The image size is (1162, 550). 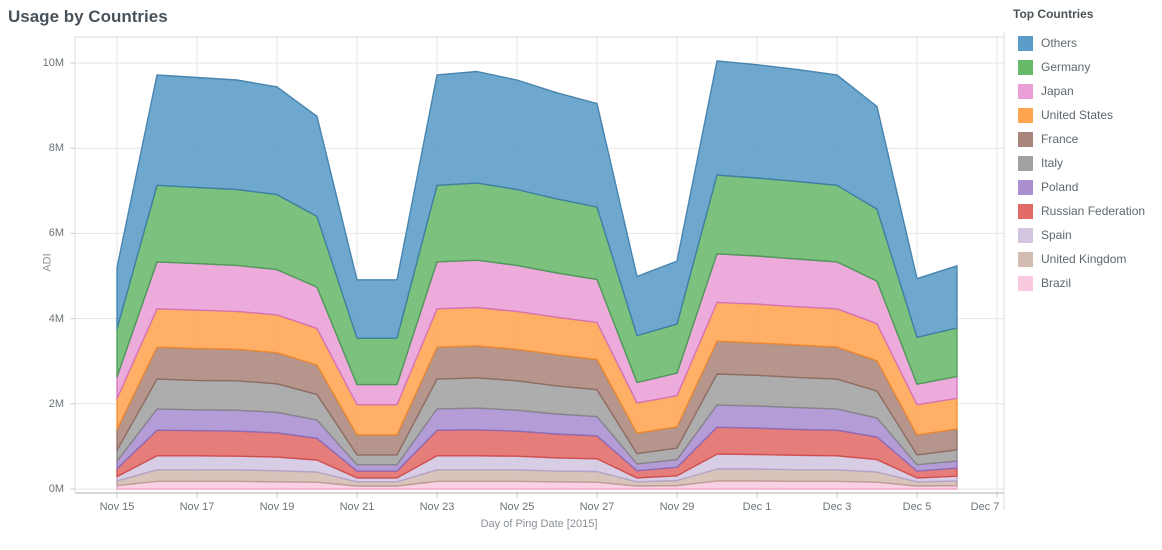 What do you see at coordinates (357, 507) in the screenshot?
I see `x-tick-label-nov-21: Nov 21` at bounding box center [357, 507].